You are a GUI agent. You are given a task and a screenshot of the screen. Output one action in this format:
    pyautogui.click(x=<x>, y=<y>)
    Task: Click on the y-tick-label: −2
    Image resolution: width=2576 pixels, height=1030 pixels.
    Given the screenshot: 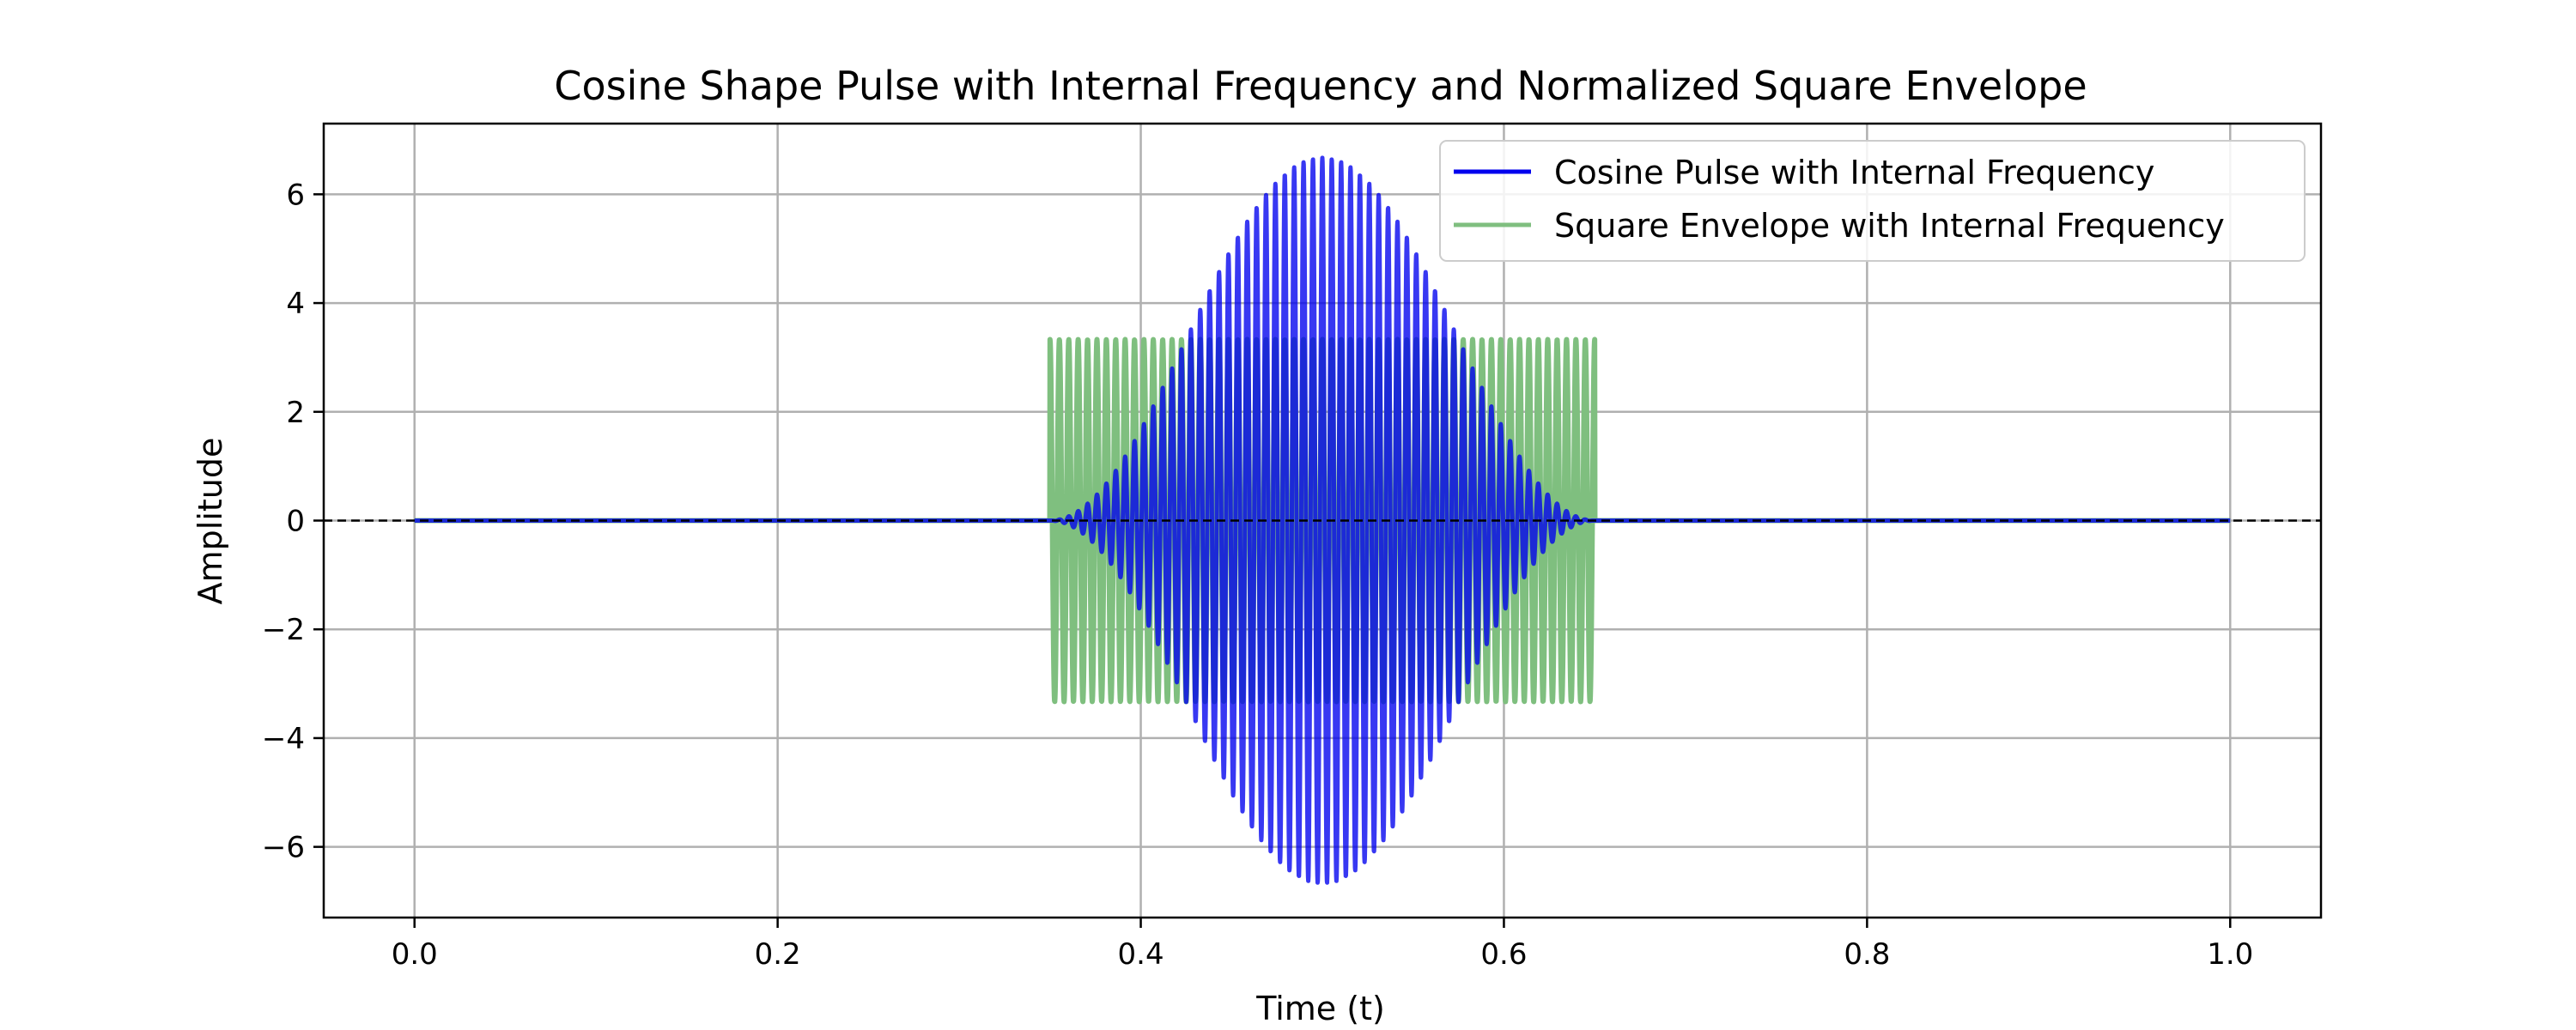 What is the action you would take?
    pyautogui.click(x=283, y=630)
    